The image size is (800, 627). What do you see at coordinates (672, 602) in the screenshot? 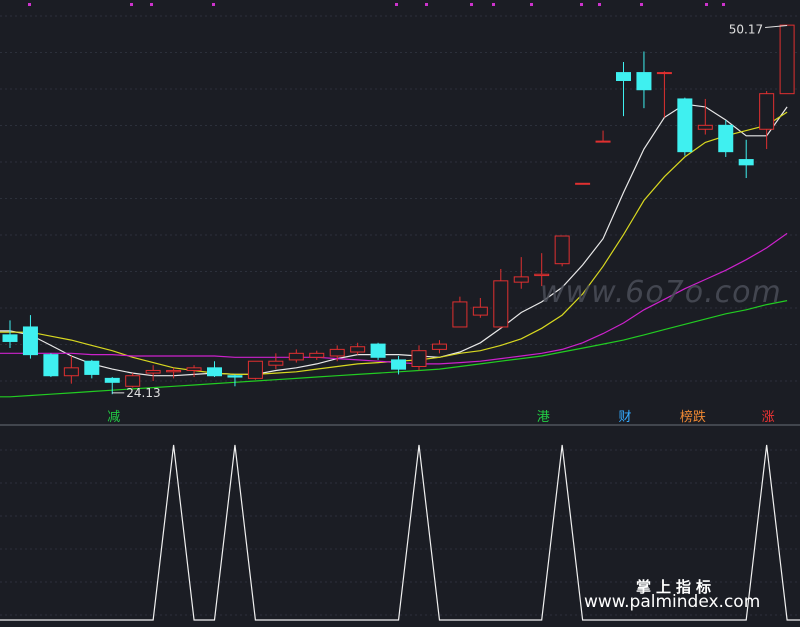
I see `watermark-url: www.palmindex.com` at bounding box center [672, 602].